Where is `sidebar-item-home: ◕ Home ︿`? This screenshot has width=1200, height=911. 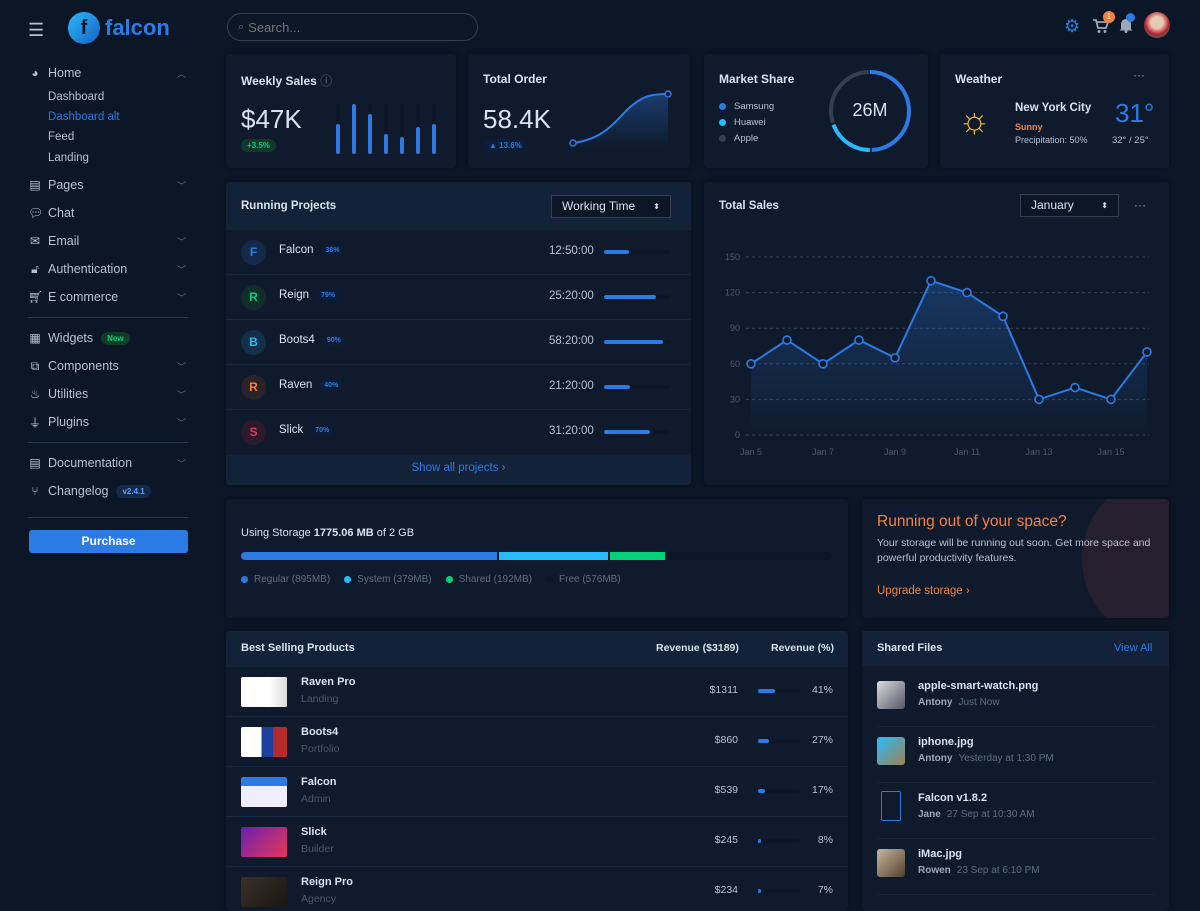 sidebar-item-home: ◕ Home ︿ is located at coordinates (108, 73).